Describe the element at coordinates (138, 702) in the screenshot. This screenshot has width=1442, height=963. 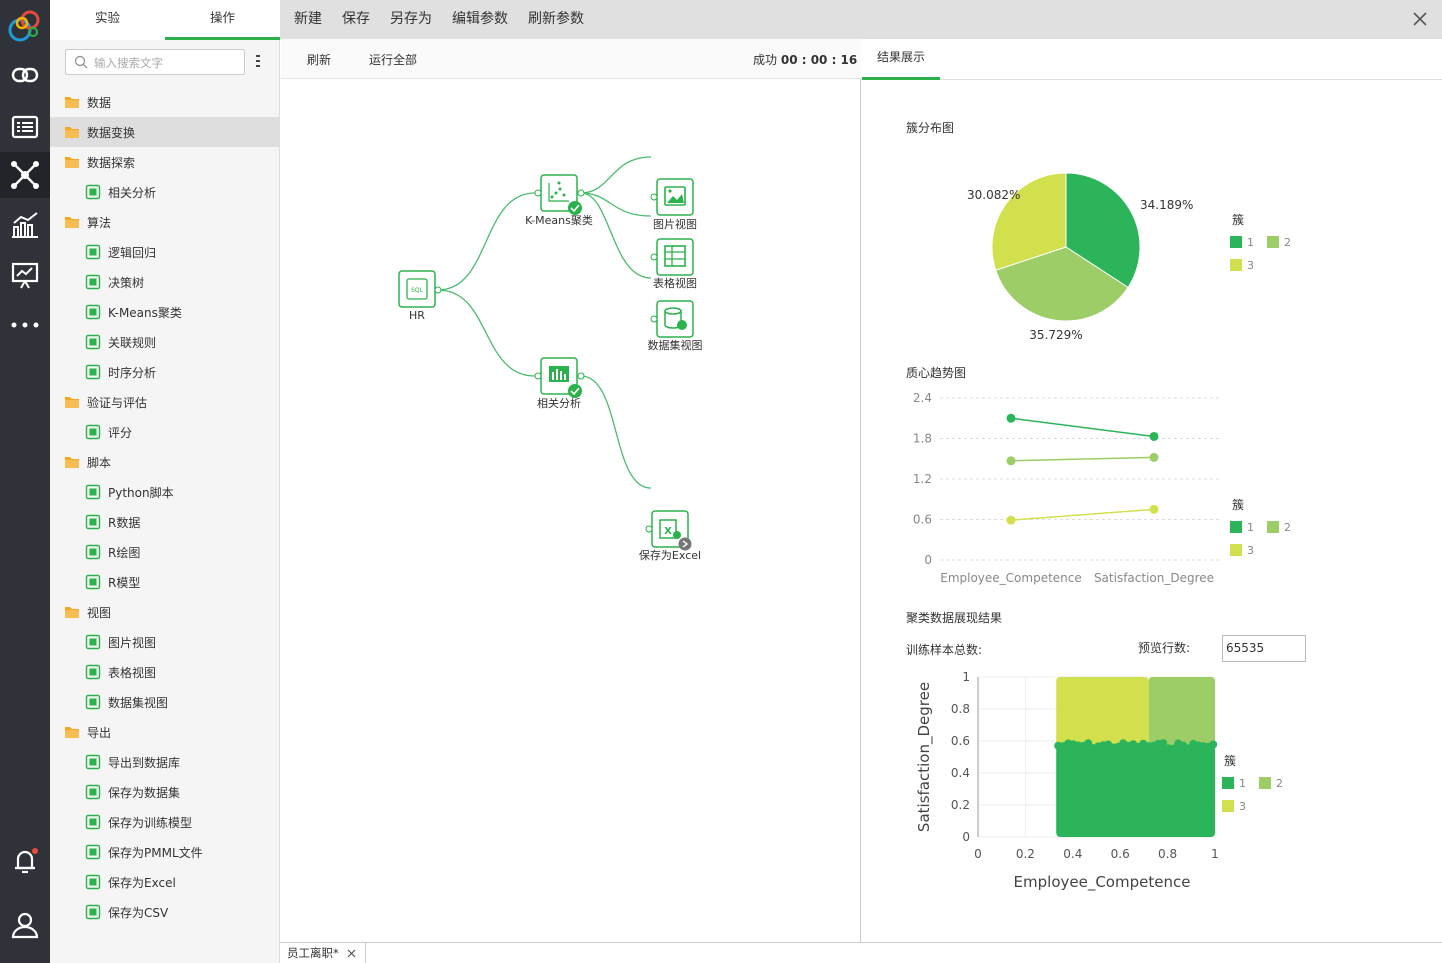
I see `tree-item-label: 数据集视图` at that location.